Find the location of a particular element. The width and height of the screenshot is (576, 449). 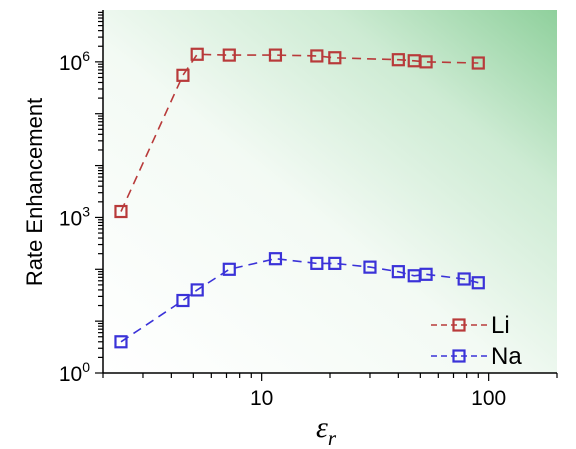

series-line-na is located at coordinates (299, 300).